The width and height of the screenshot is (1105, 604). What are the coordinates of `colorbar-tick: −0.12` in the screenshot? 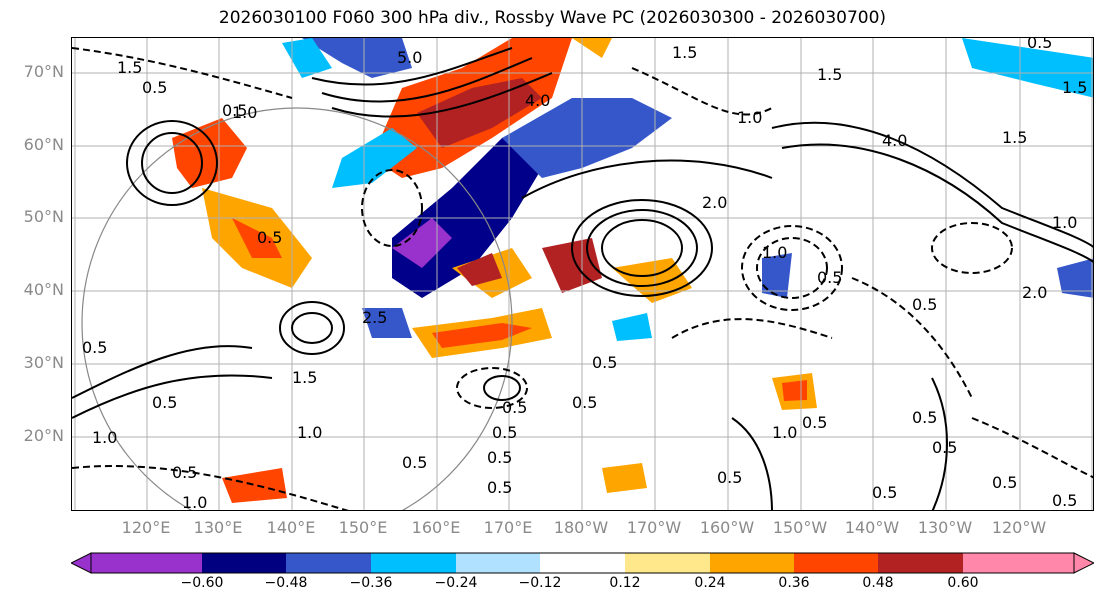 It's located at (540, 583).